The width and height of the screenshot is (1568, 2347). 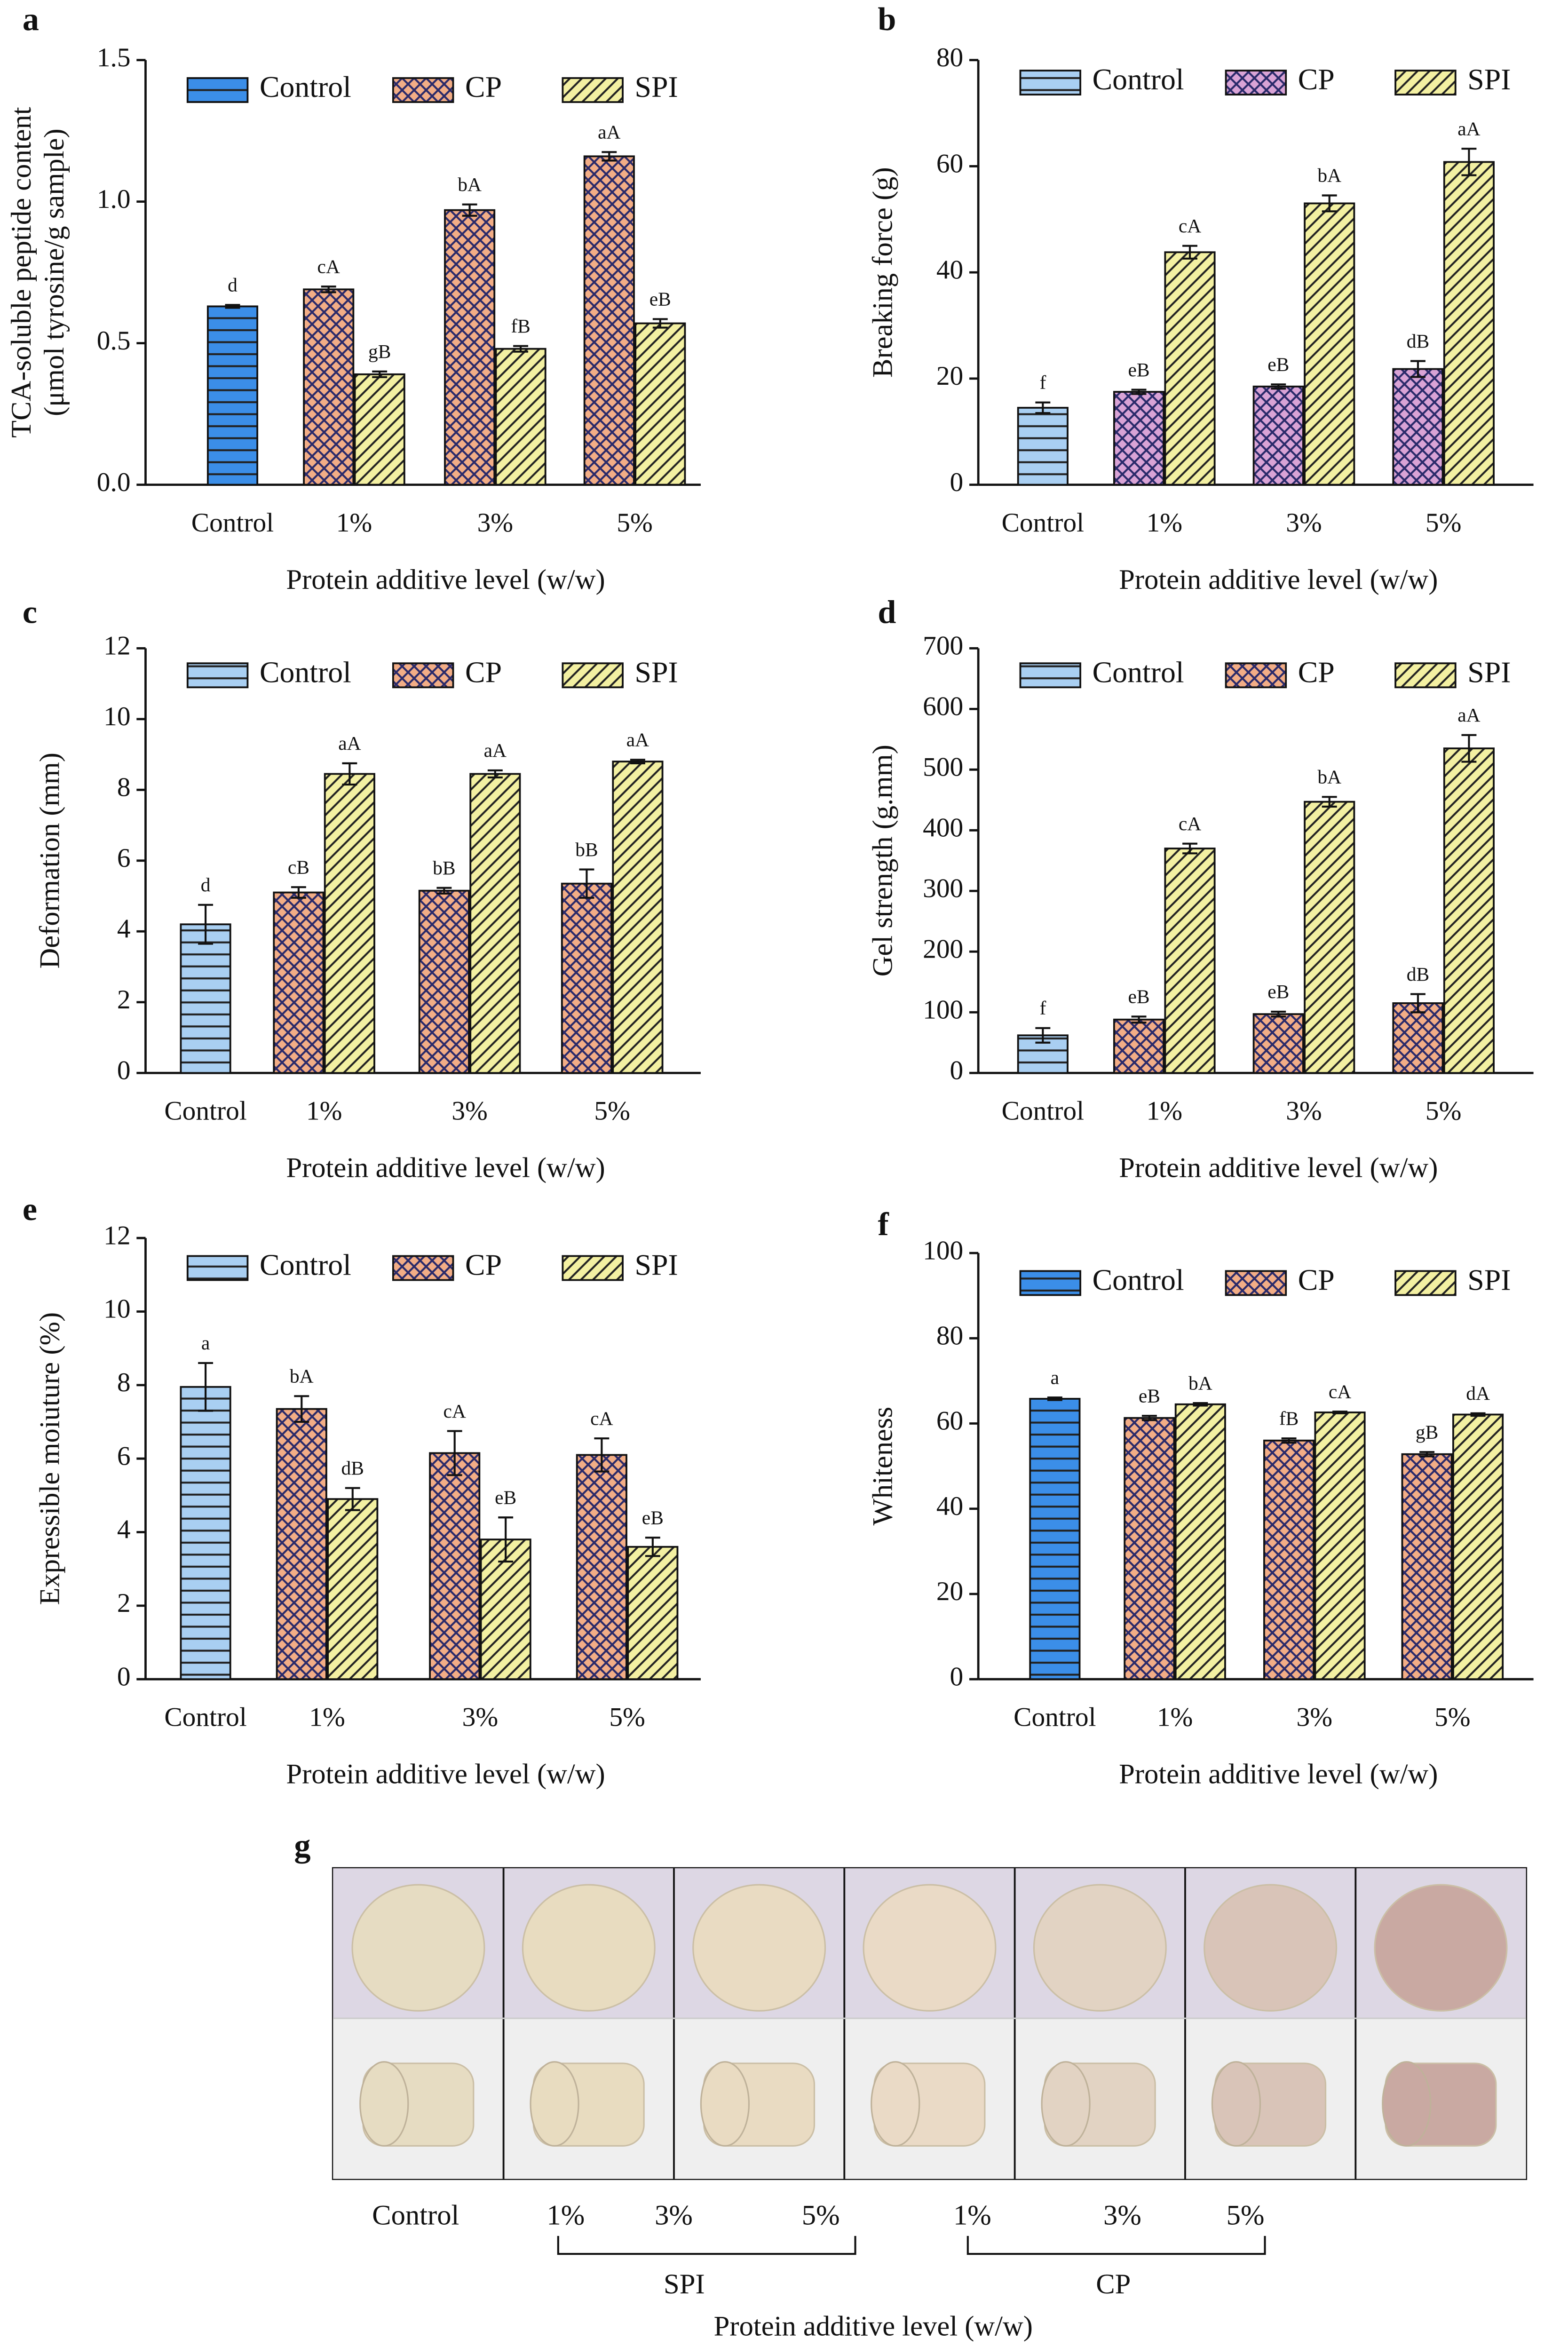 I want to click on significance-label: fB, so click(x=520, y=326).